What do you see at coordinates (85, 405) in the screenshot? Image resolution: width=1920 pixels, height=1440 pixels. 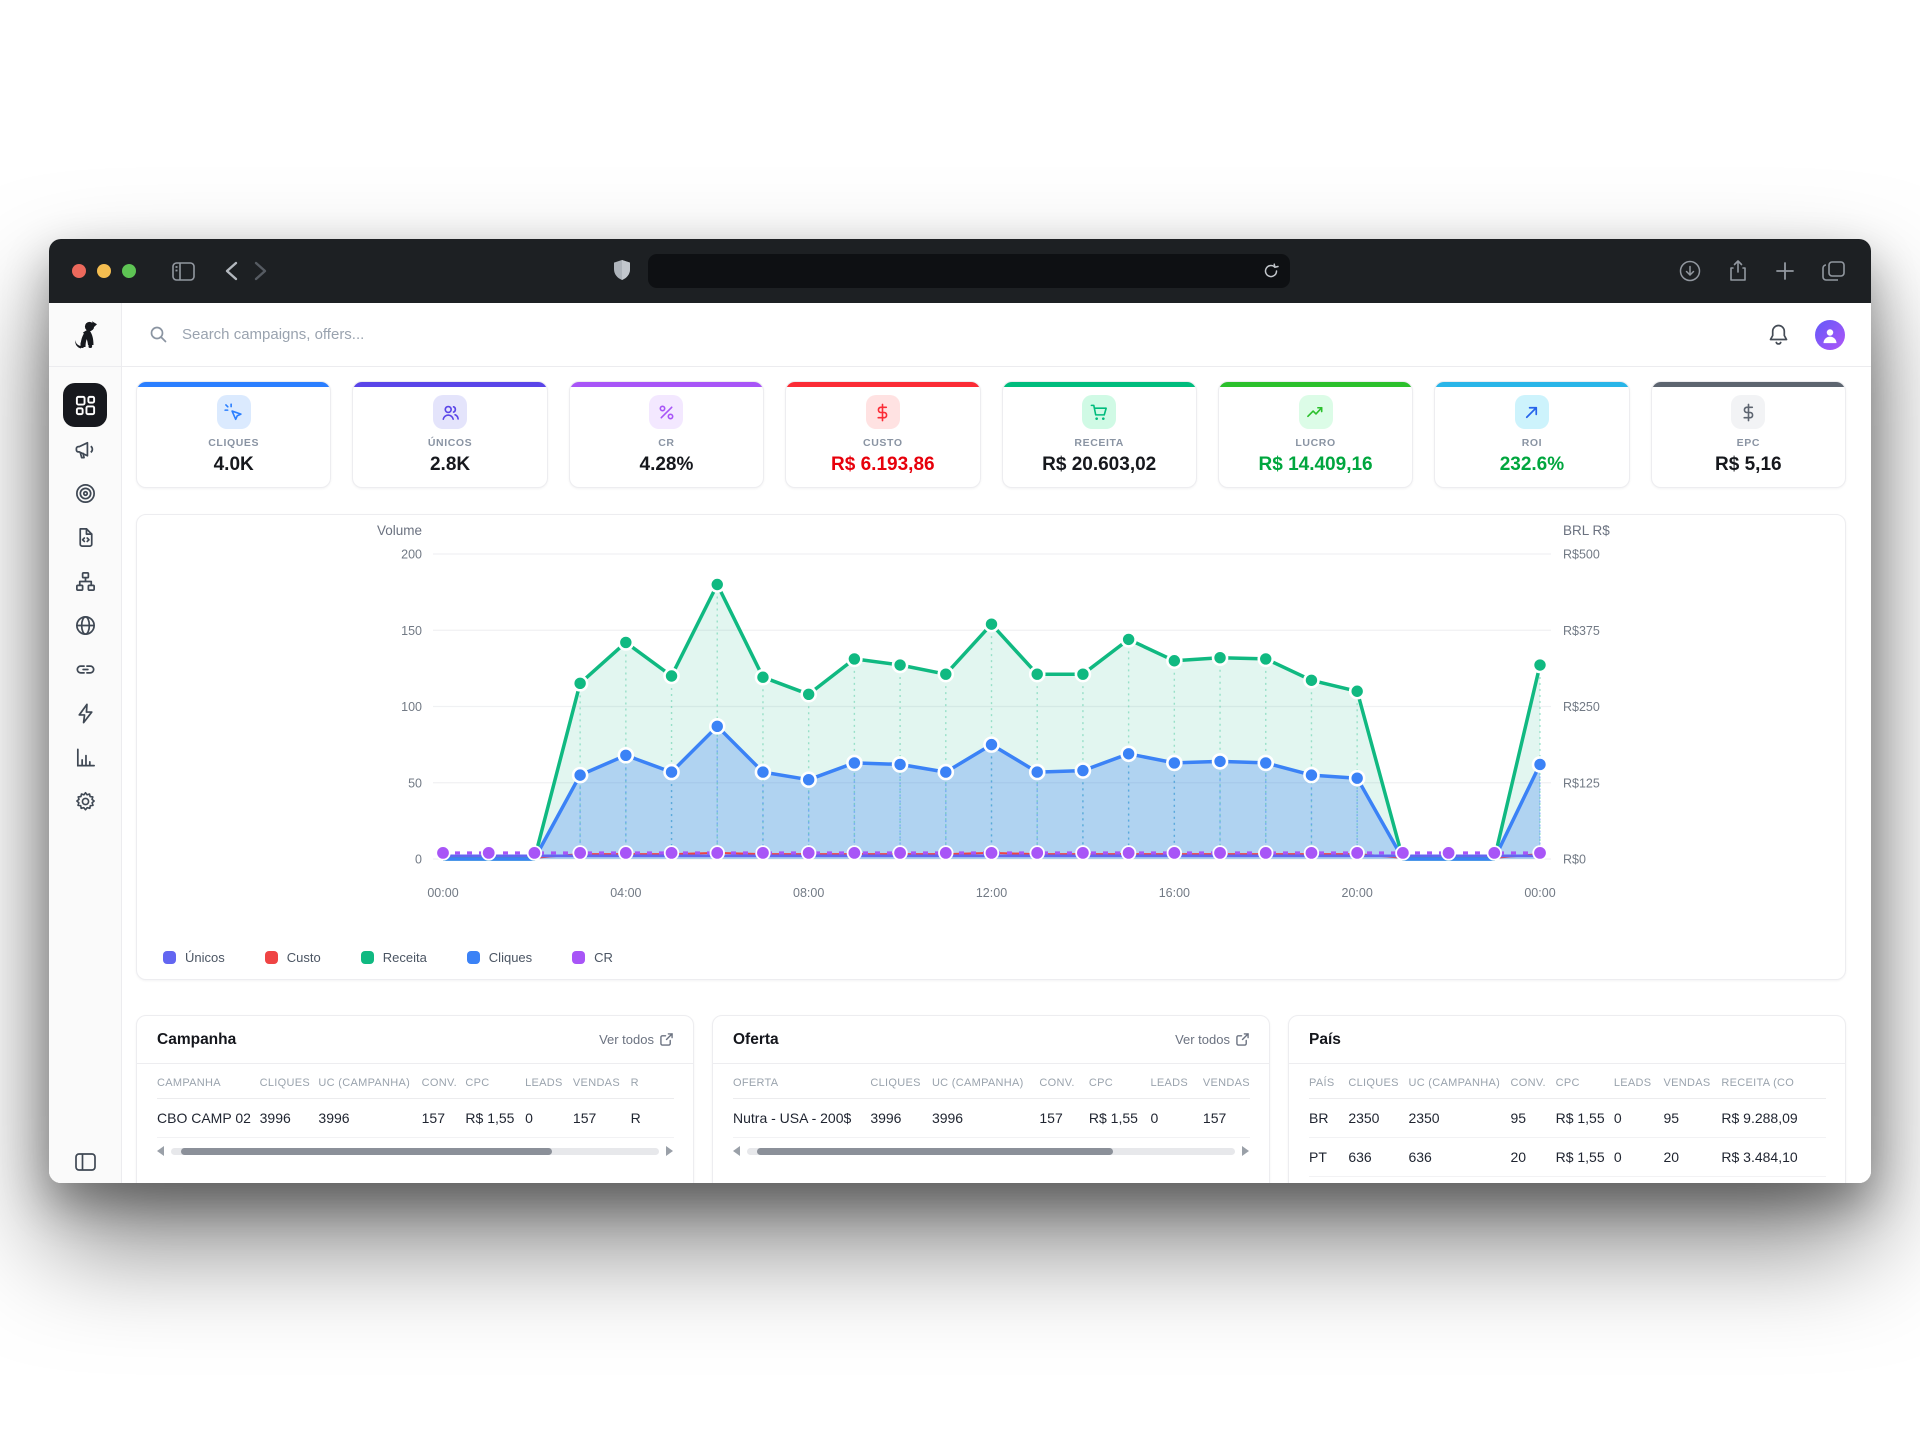 I see `sidebar-item-dashboard` at bounding box center [85, 405].